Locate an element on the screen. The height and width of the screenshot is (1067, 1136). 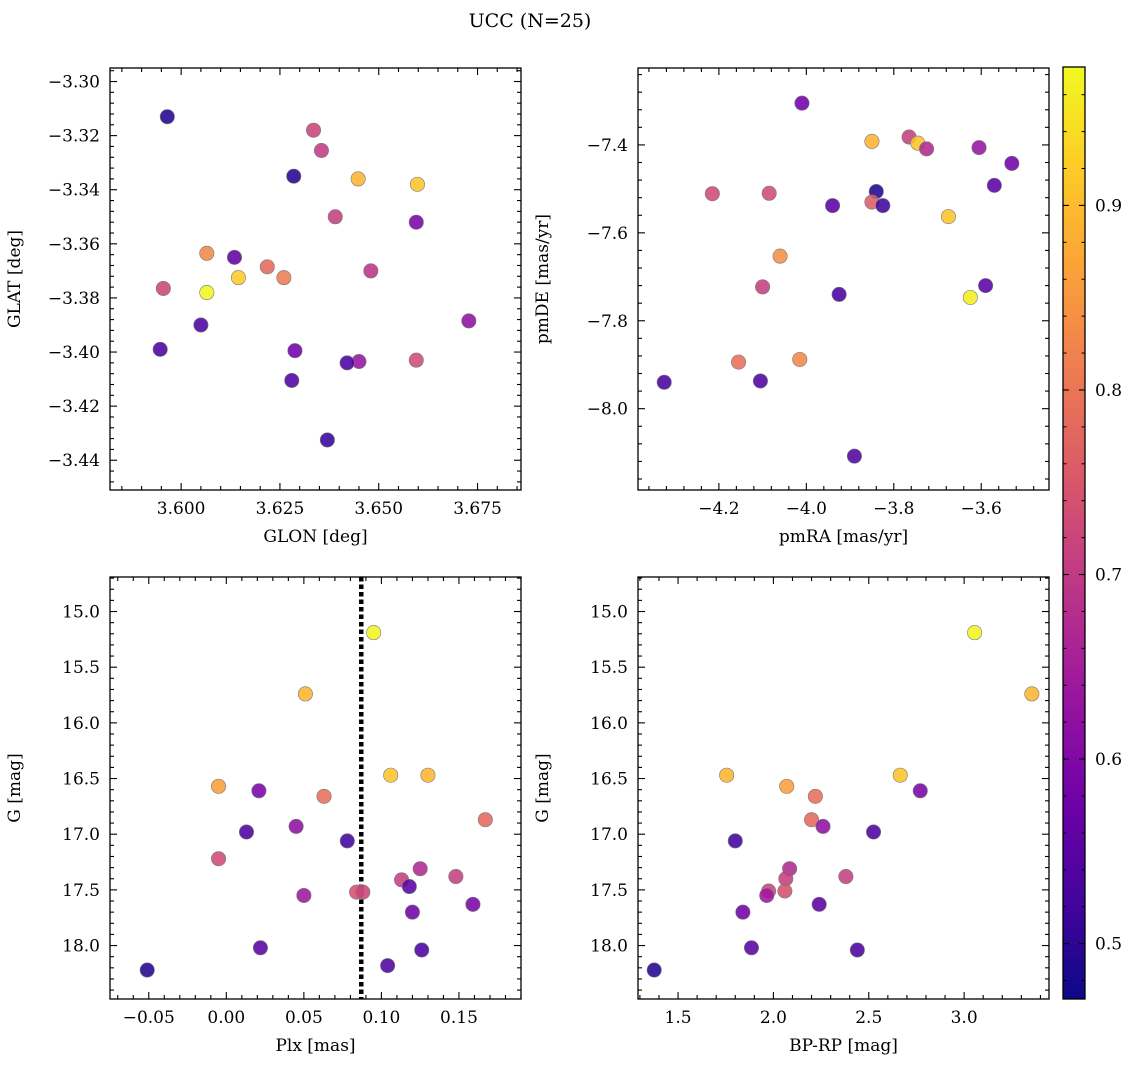
x-tick-label: −3.6 is located at coordinates (981, 509).